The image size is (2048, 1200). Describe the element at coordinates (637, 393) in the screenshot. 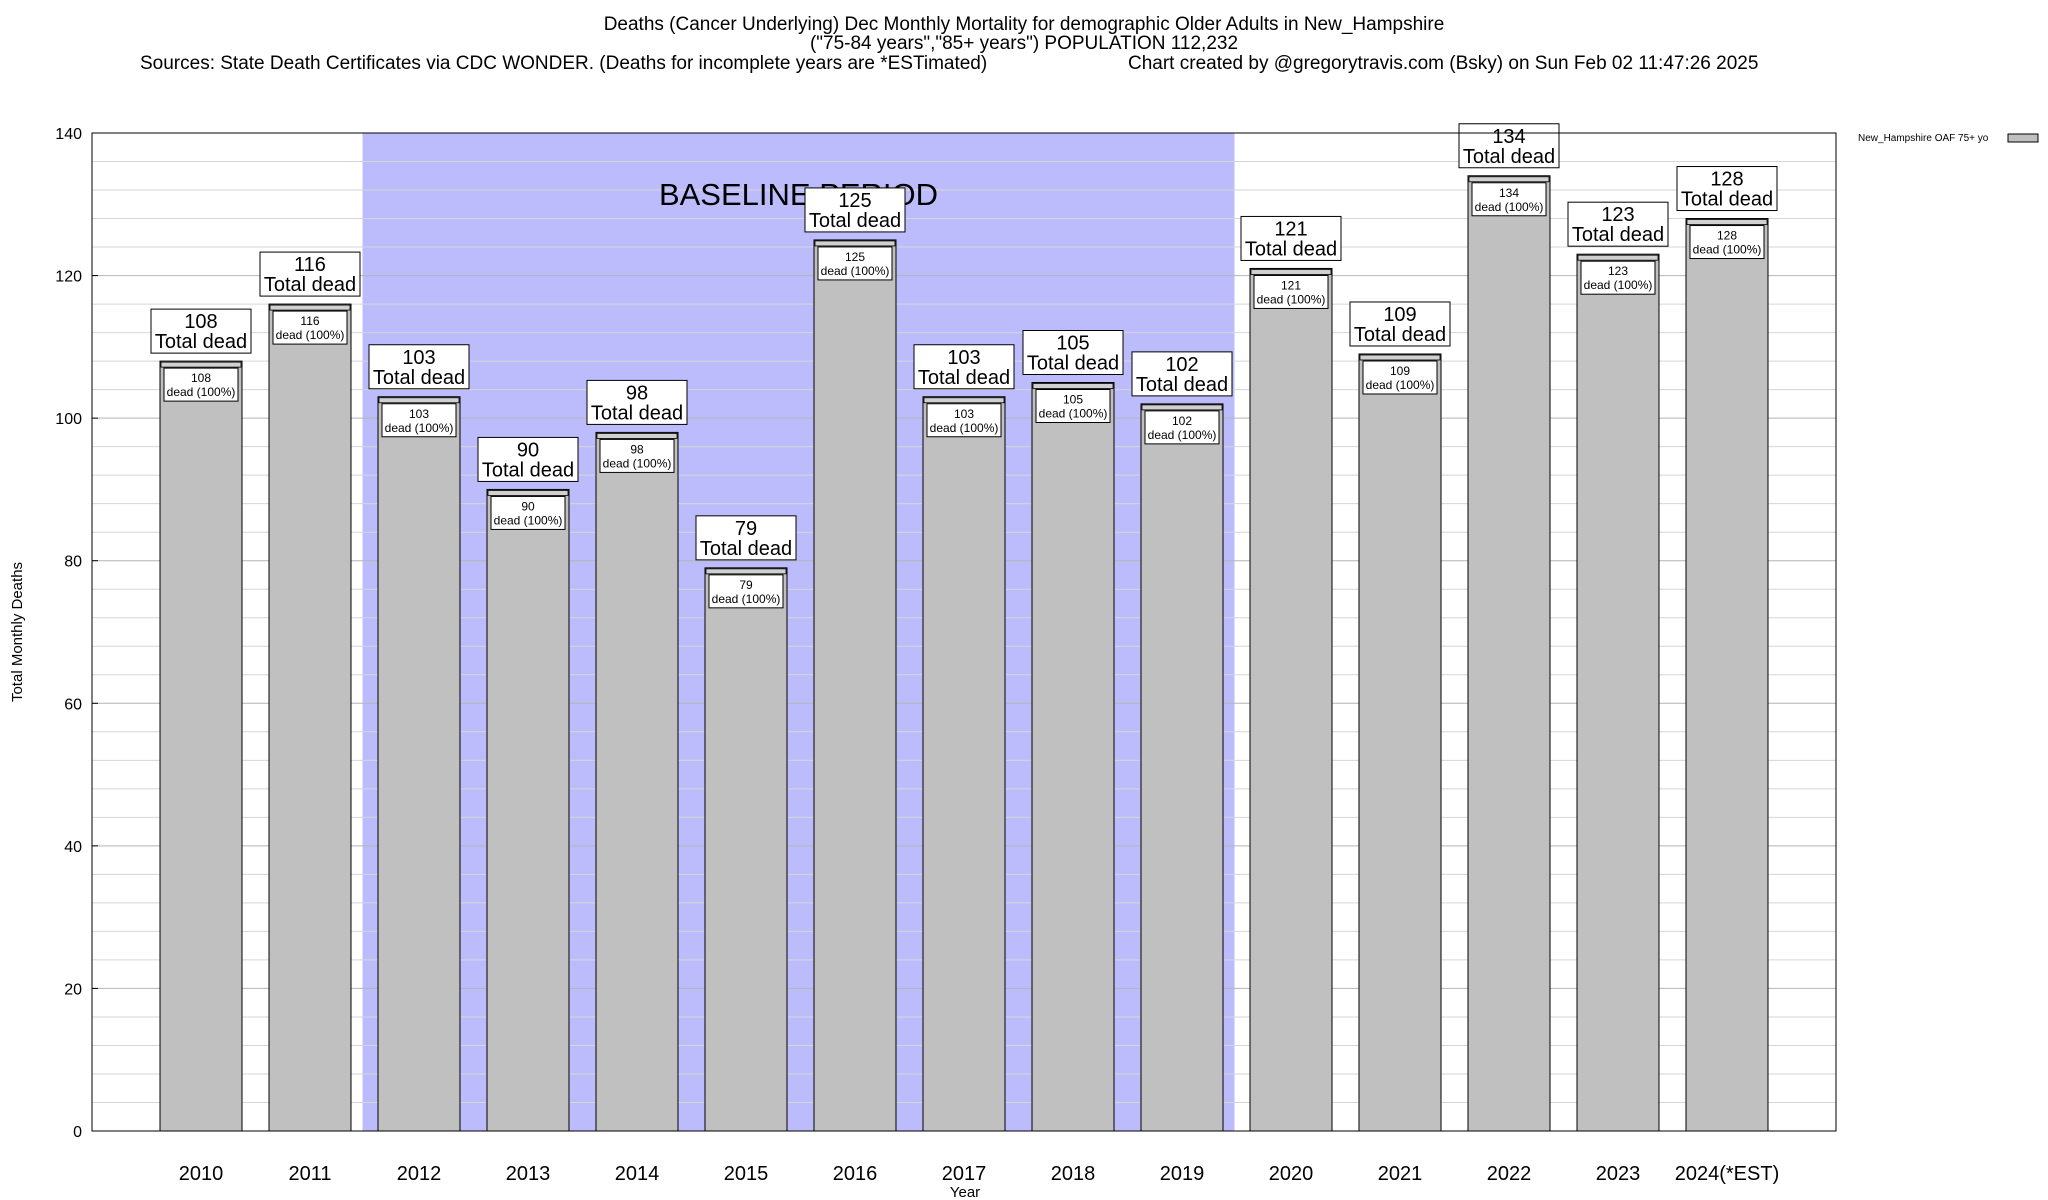

I see `total-label-value: 98` at that location.